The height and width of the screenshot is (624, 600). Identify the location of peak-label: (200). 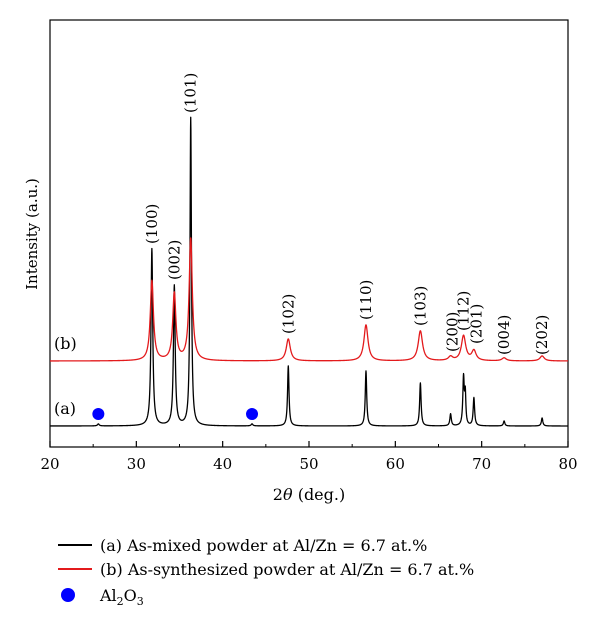
(452, 332).